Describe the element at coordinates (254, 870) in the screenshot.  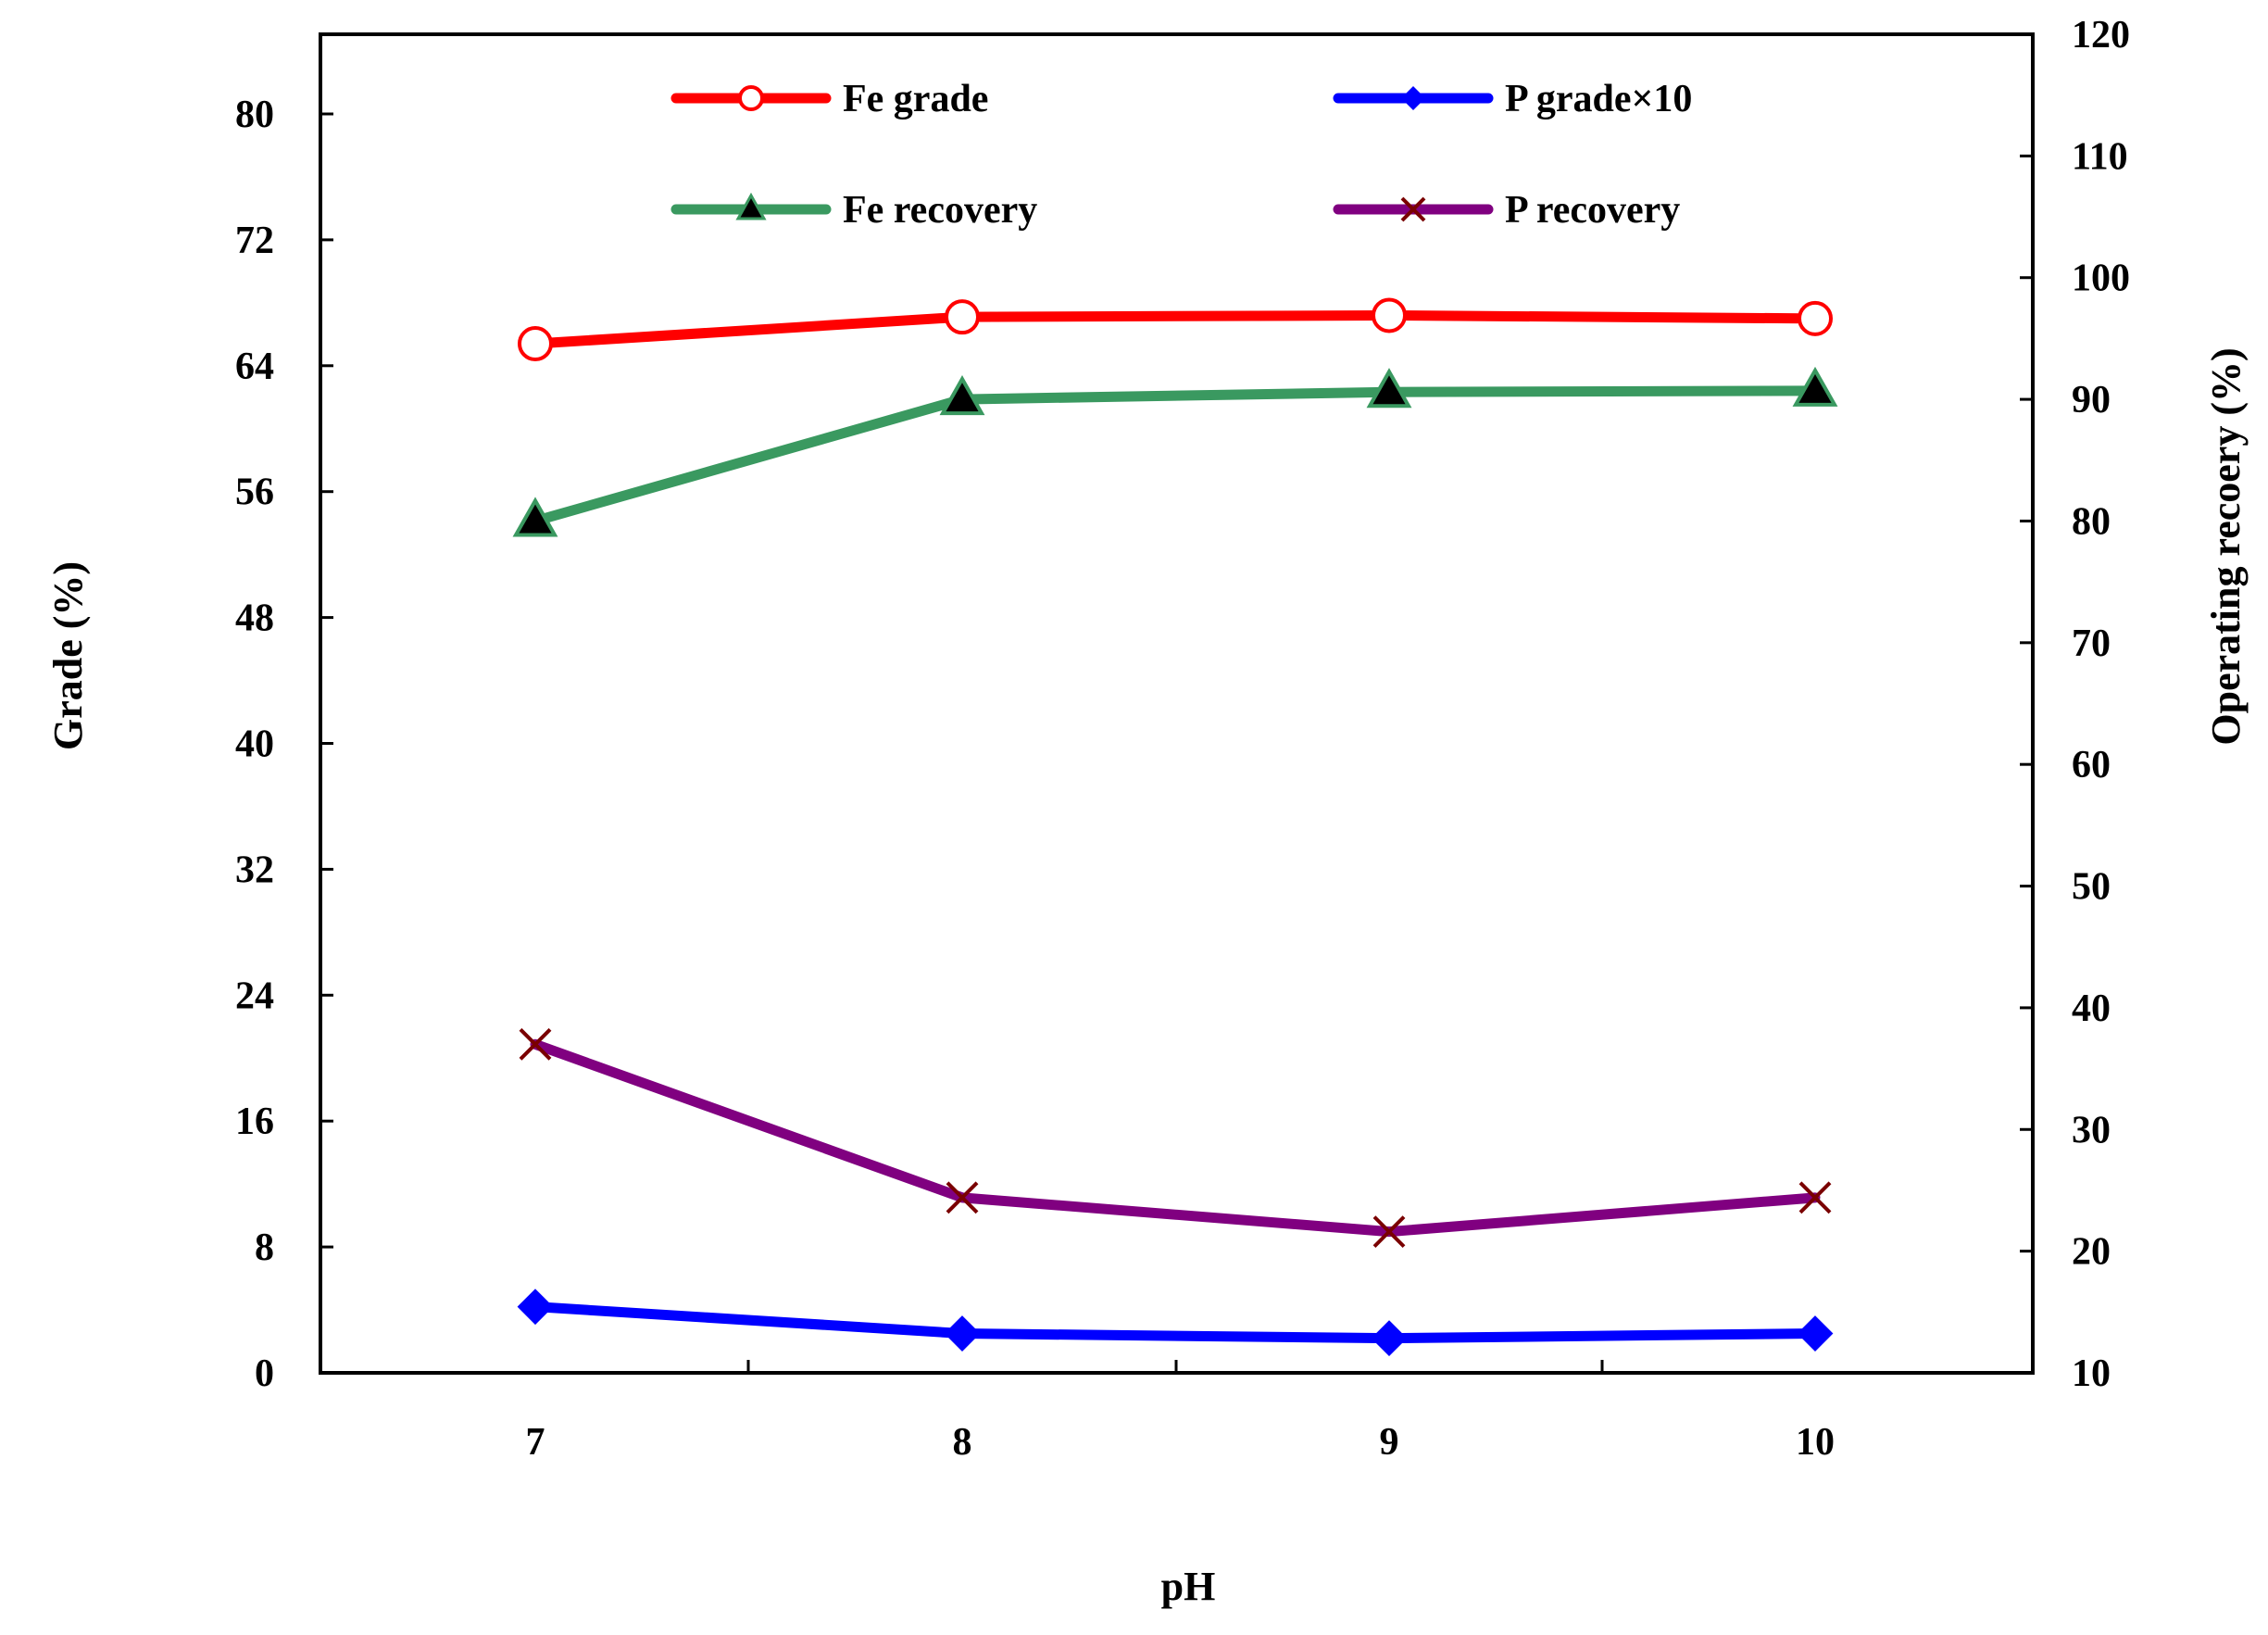
I see `left-tick-label: 32` at that location.